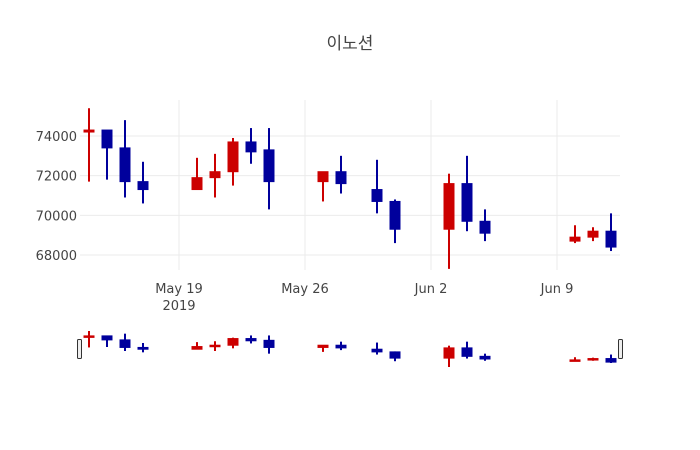 The height and width of the screenshot is (450, 700). What do you see at coordinates (557, 289) in the screenshot?
I see `x-tick-label: Jun 9` at bounding box center [557, 289].